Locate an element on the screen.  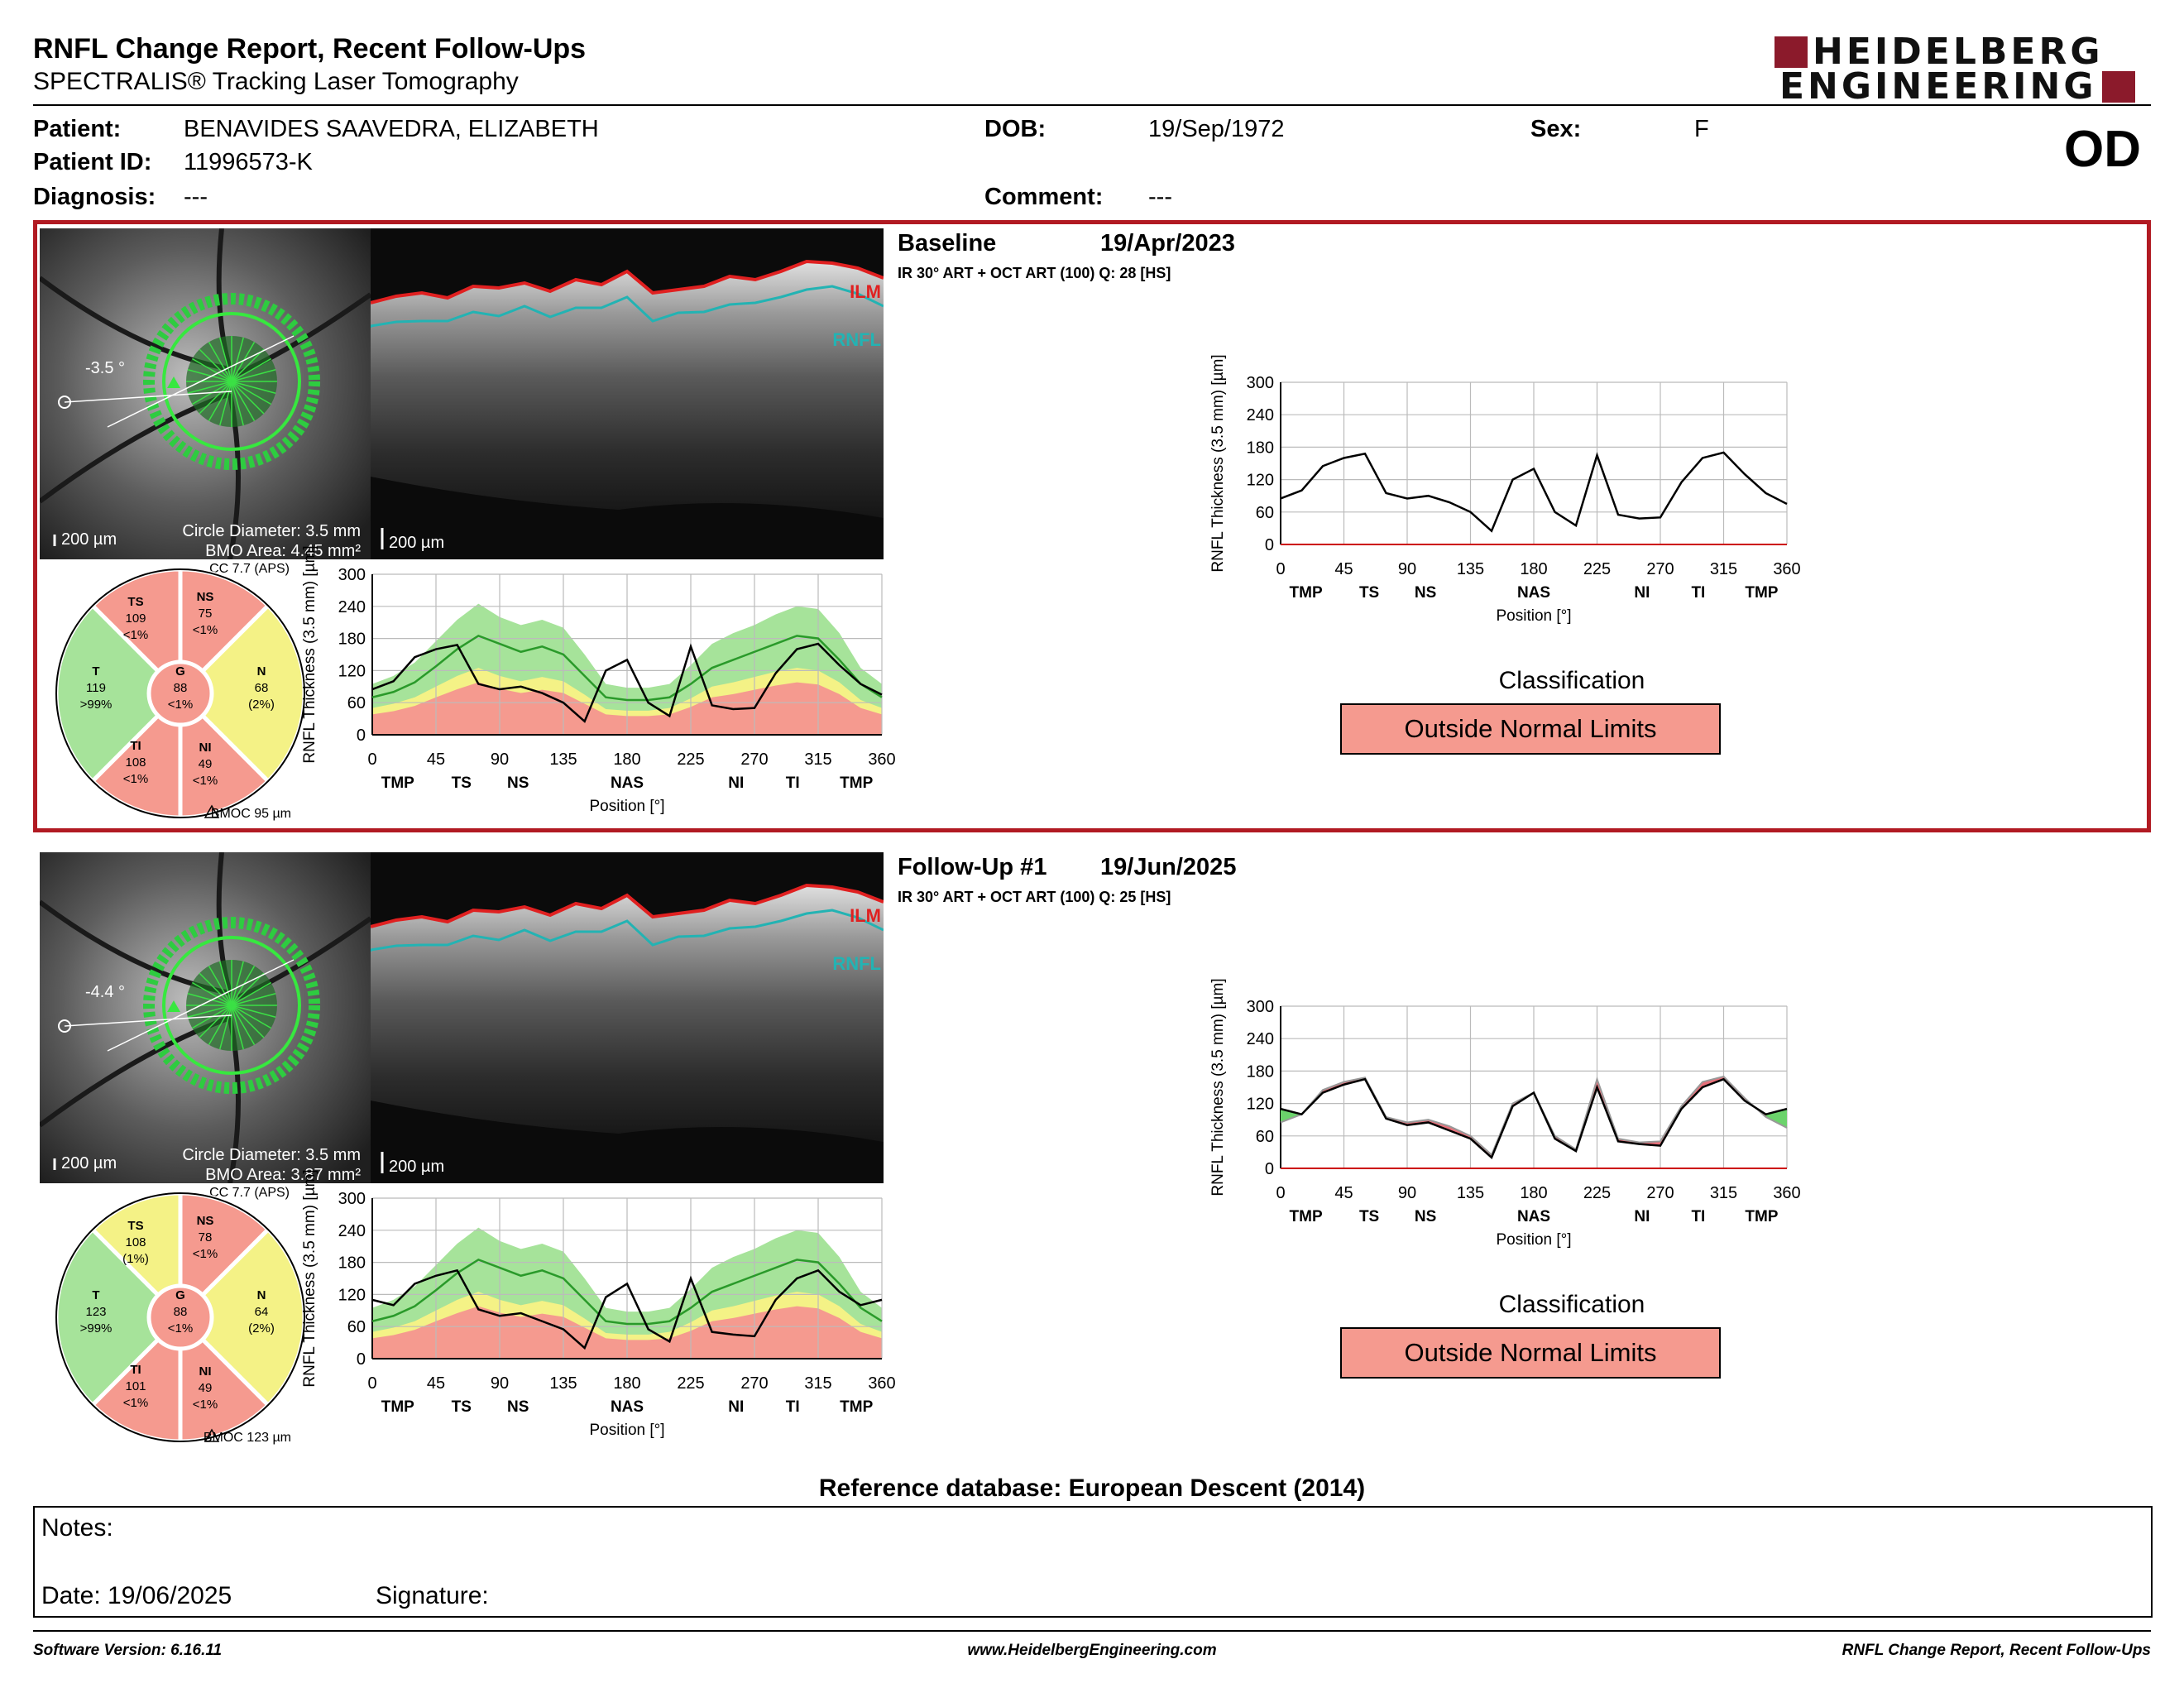
exam-subtitle: IR 30° ART + OCT ART (100) Q: 25 [HS] is located at coordinates (1034, 897).